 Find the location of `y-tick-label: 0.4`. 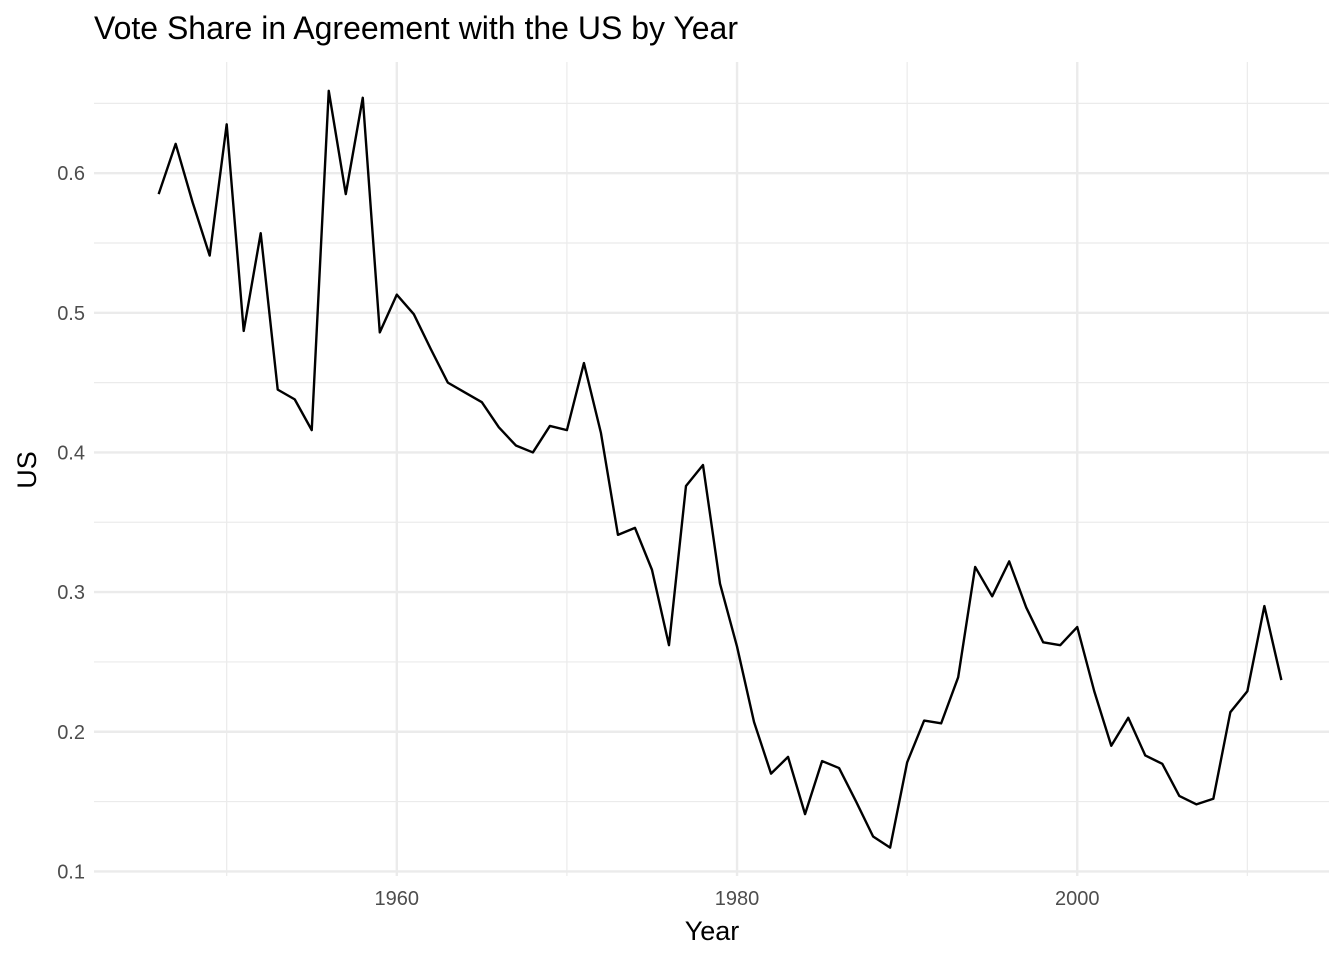

y-tick-label: 0.4 is located at coordinates (71, 453).